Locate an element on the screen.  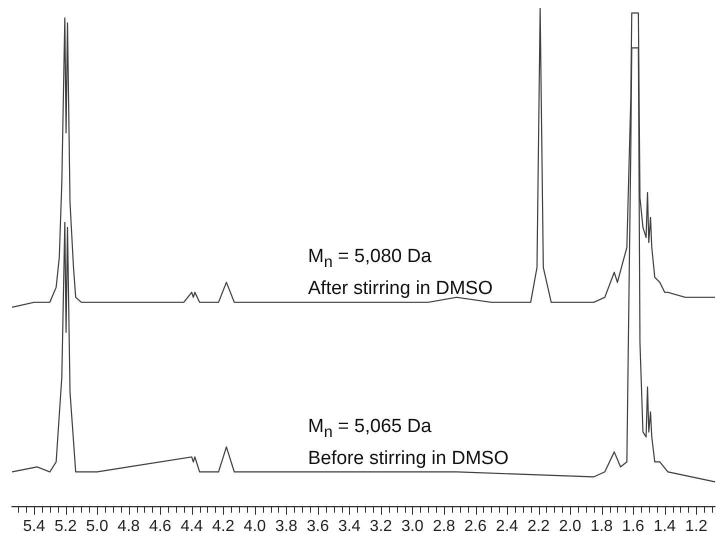
x-tick-label: 4.2 is located at coordinates (223, 526).